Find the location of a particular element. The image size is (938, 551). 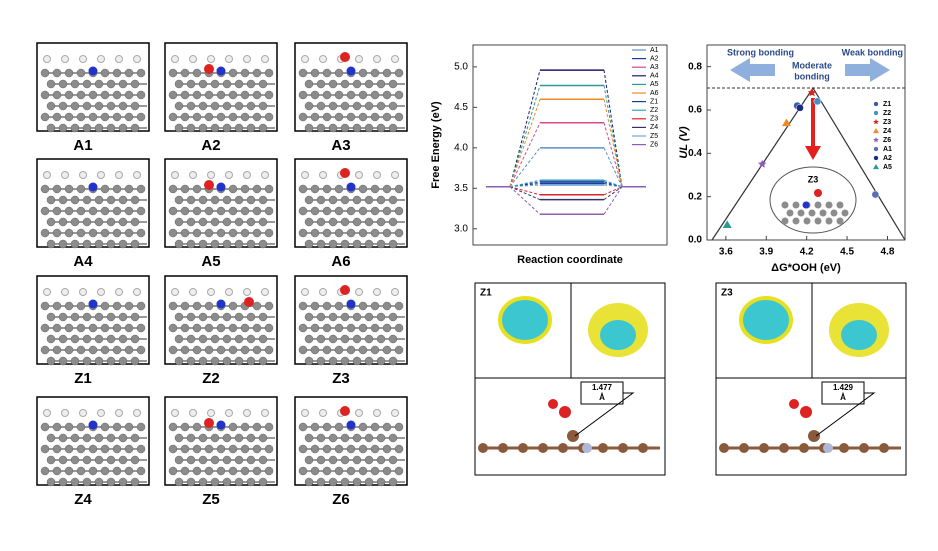

y-tick-label: 3.5 is located at coordinates (461, 188).